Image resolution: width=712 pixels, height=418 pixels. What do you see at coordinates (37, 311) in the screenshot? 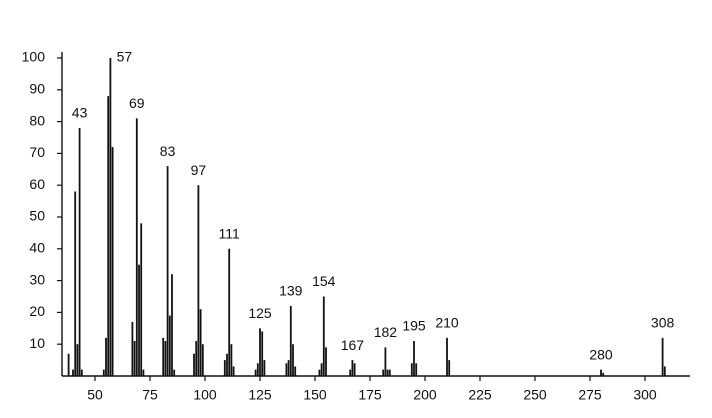
I see `y-tick-label: 20` at bounding box center [37, 311].